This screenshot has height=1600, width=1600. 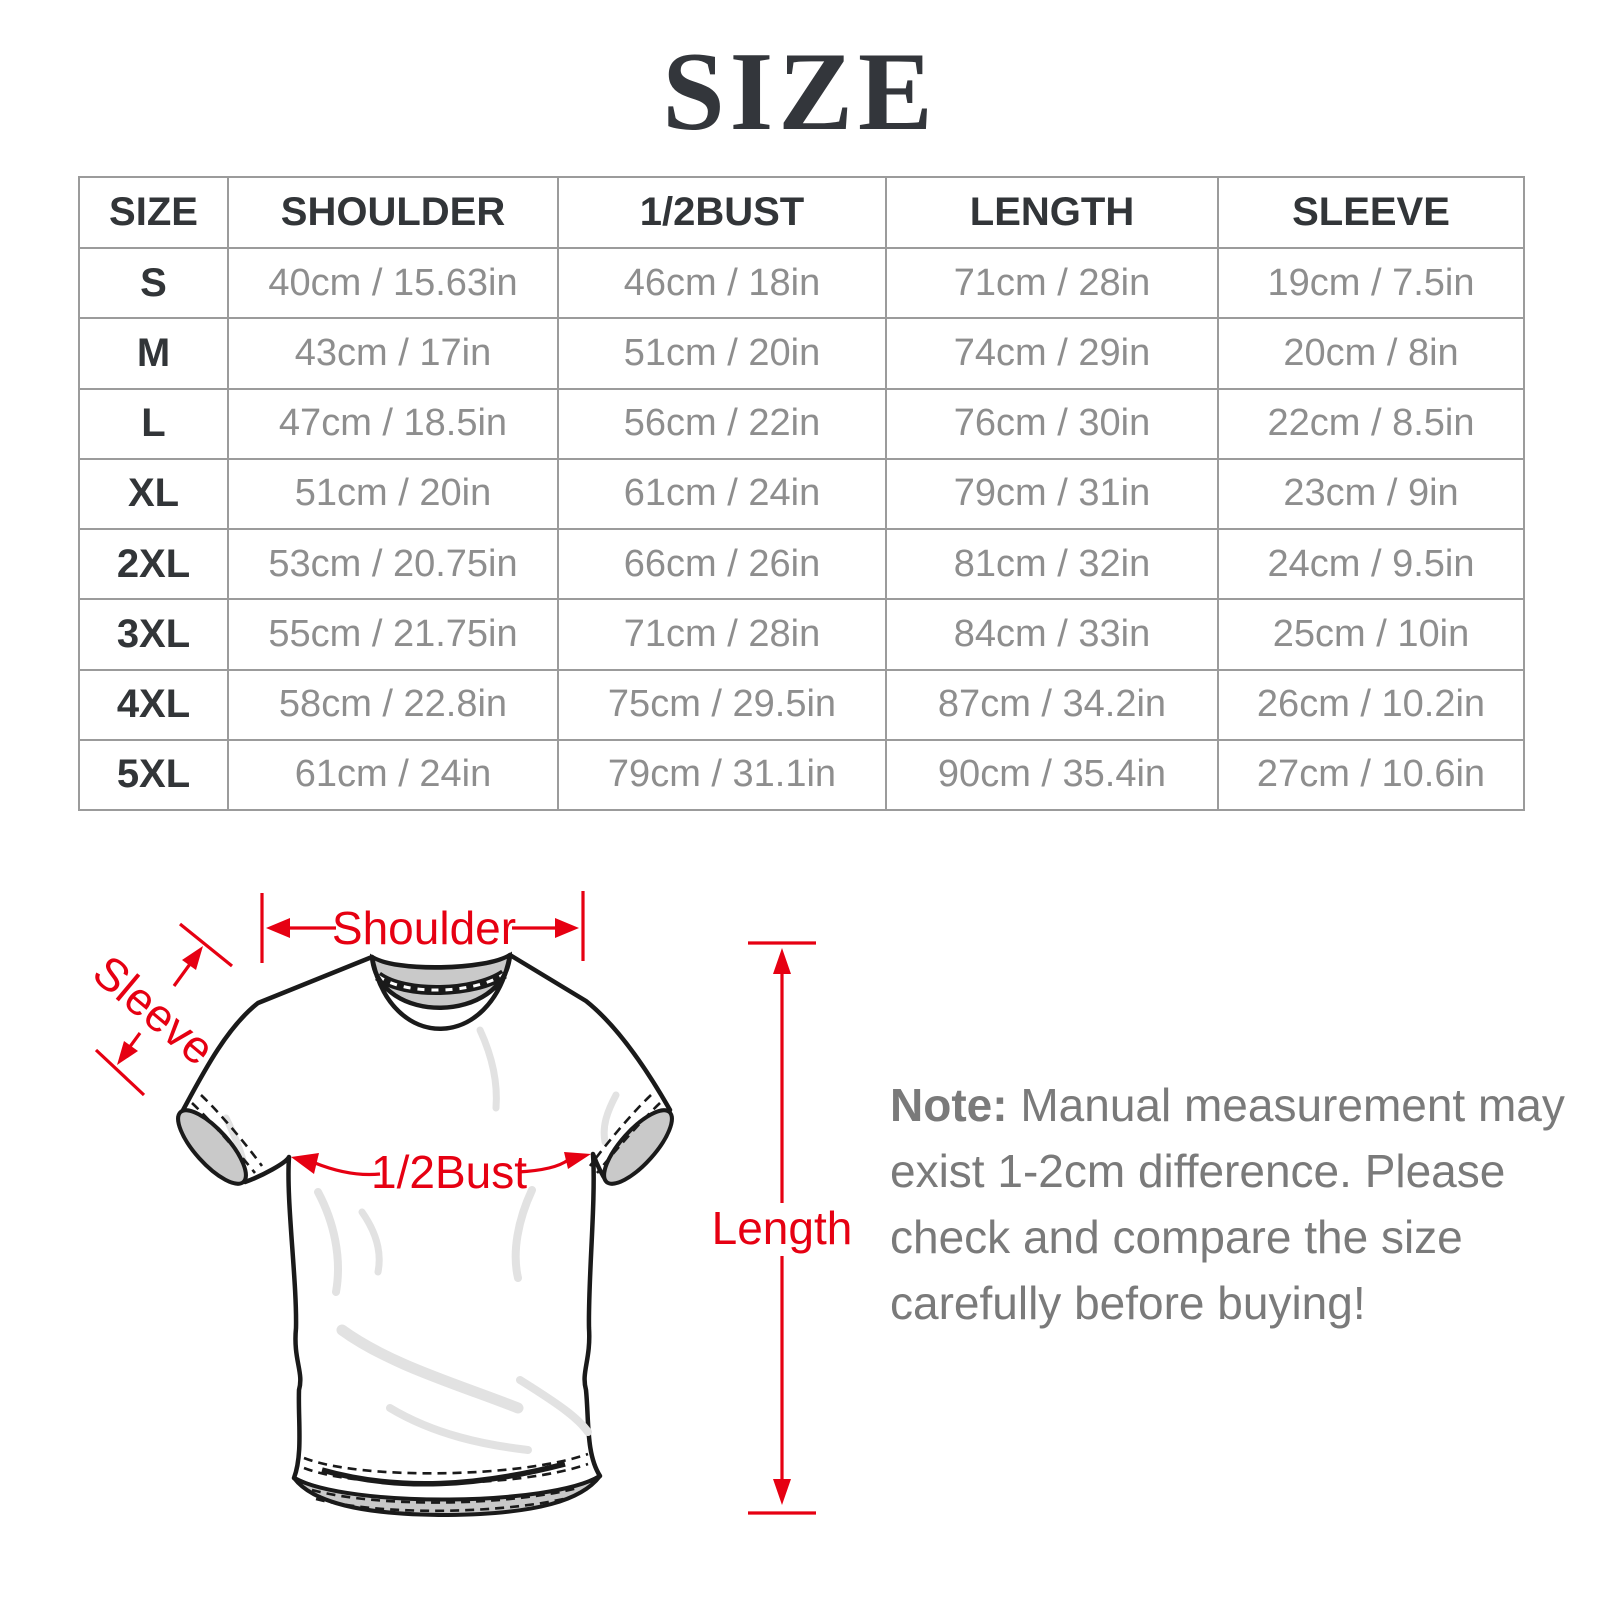 What do you see at coordinates (1052, 564) in the screenshot?
I see `cell-length: 81cm / 32in` at bounding box center [1052, 564].